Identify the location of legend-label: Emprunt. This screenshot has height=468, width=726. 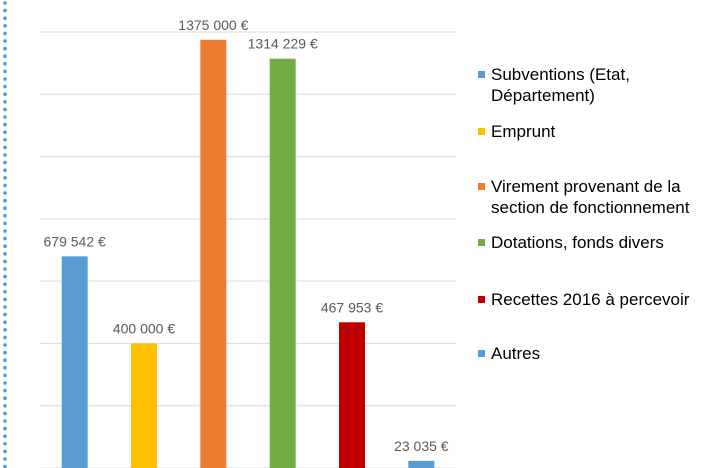
(523, 131).